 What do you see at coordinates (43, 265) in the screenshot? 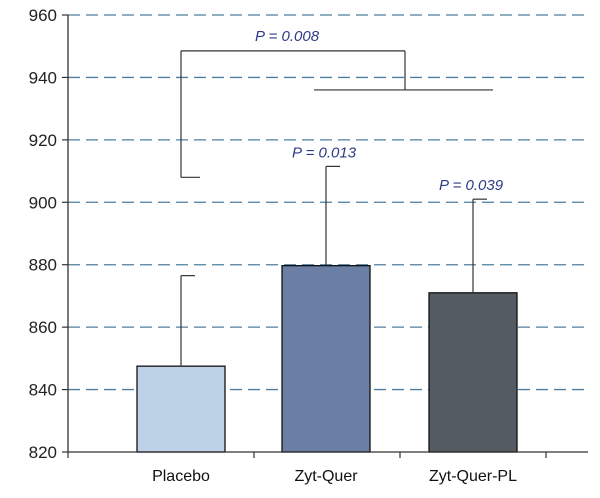
I see `y-tick-label-880: 880` at bounding box center [43, 265].